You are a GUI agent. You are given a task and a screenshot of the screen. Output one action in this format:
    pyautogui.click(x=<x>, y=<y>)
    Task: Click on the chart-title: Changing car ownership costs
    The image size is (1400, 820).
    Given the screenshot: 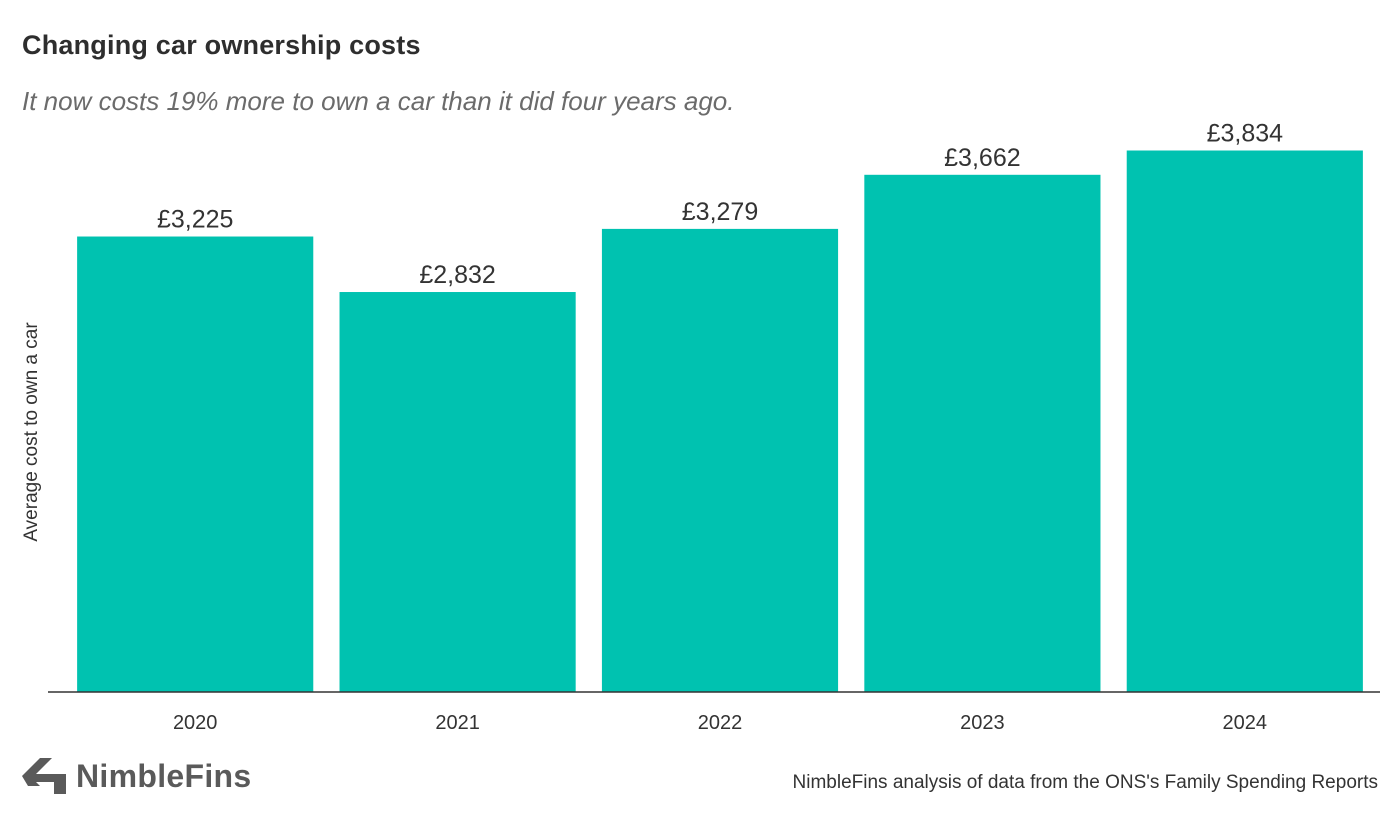 What is the action you would take?
    pyautogui.click(x=221, y=45)
    